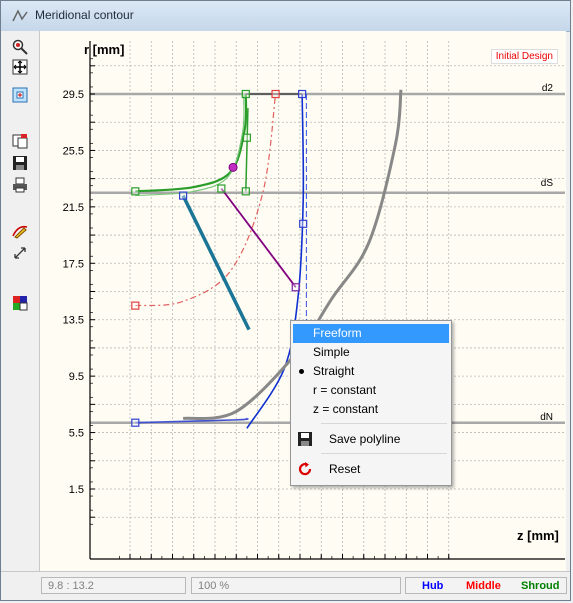  What do you see at coordinates (73, 95) in the screenshot?
I see `y-tick-label: 29.5` at bounding box center [73, 95].